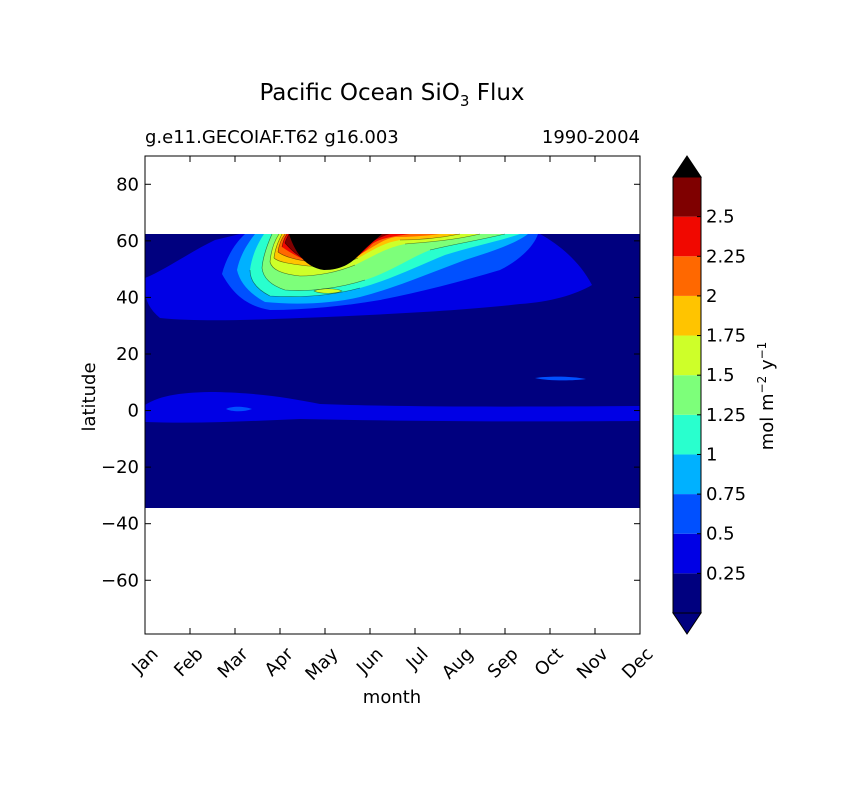  Describe the element at coordinates (120, 467) in the screenshot. I see `y-tick-label: −20` at that location.